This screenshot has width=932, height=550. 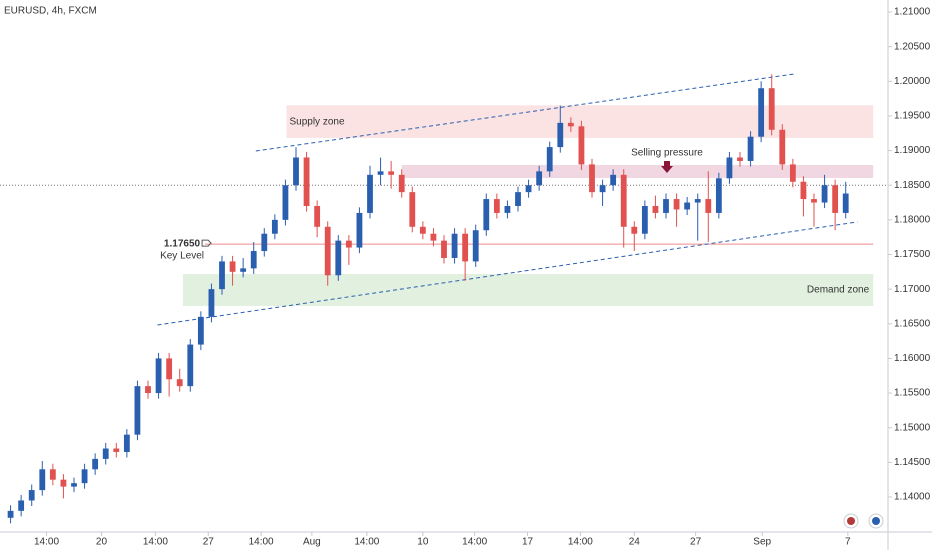 What do you see at coordinates (667, 152) in the screenshot?
I see `label-bg` at bounding box center [667, 152].